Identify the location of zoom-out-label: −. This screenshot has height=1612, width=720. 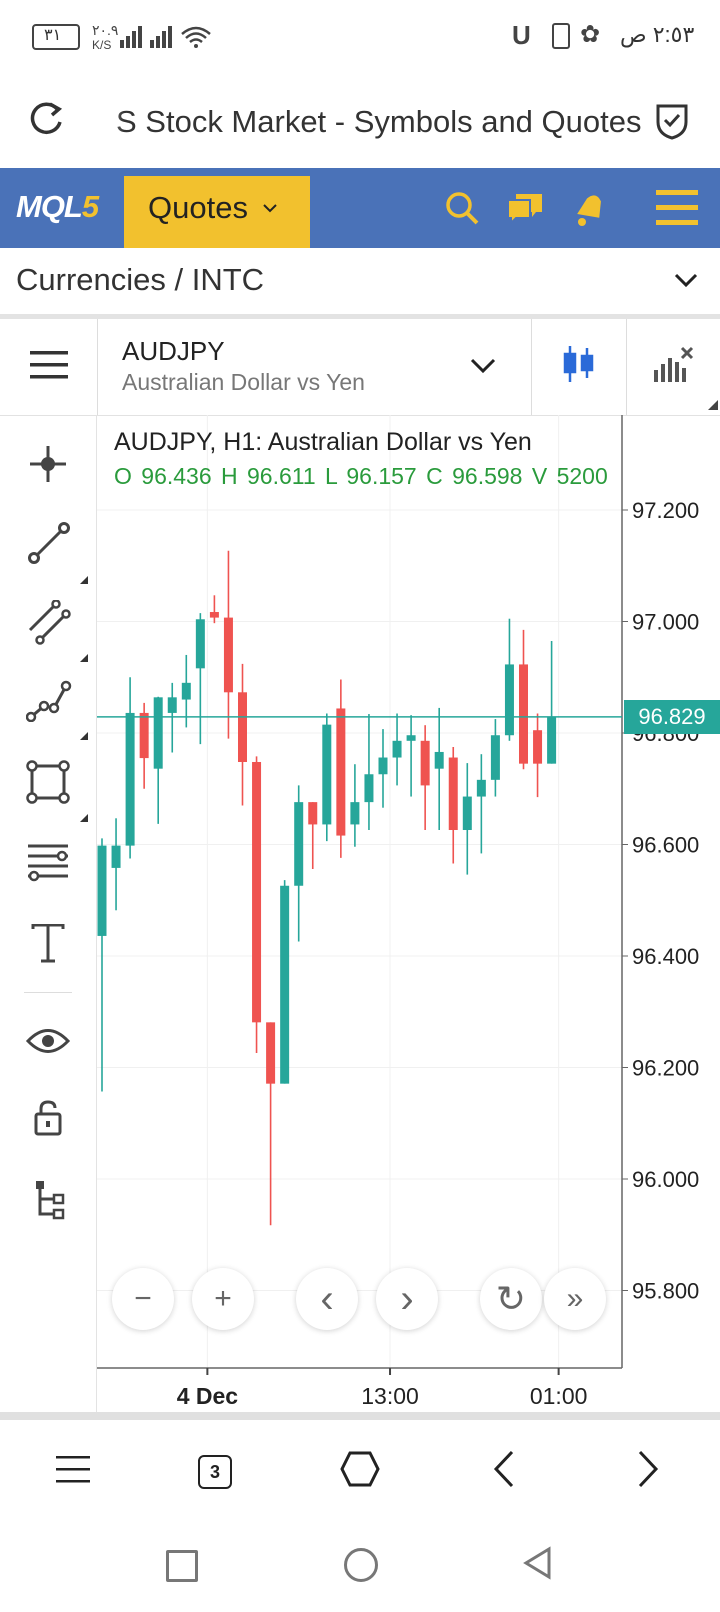
(143, 1298).